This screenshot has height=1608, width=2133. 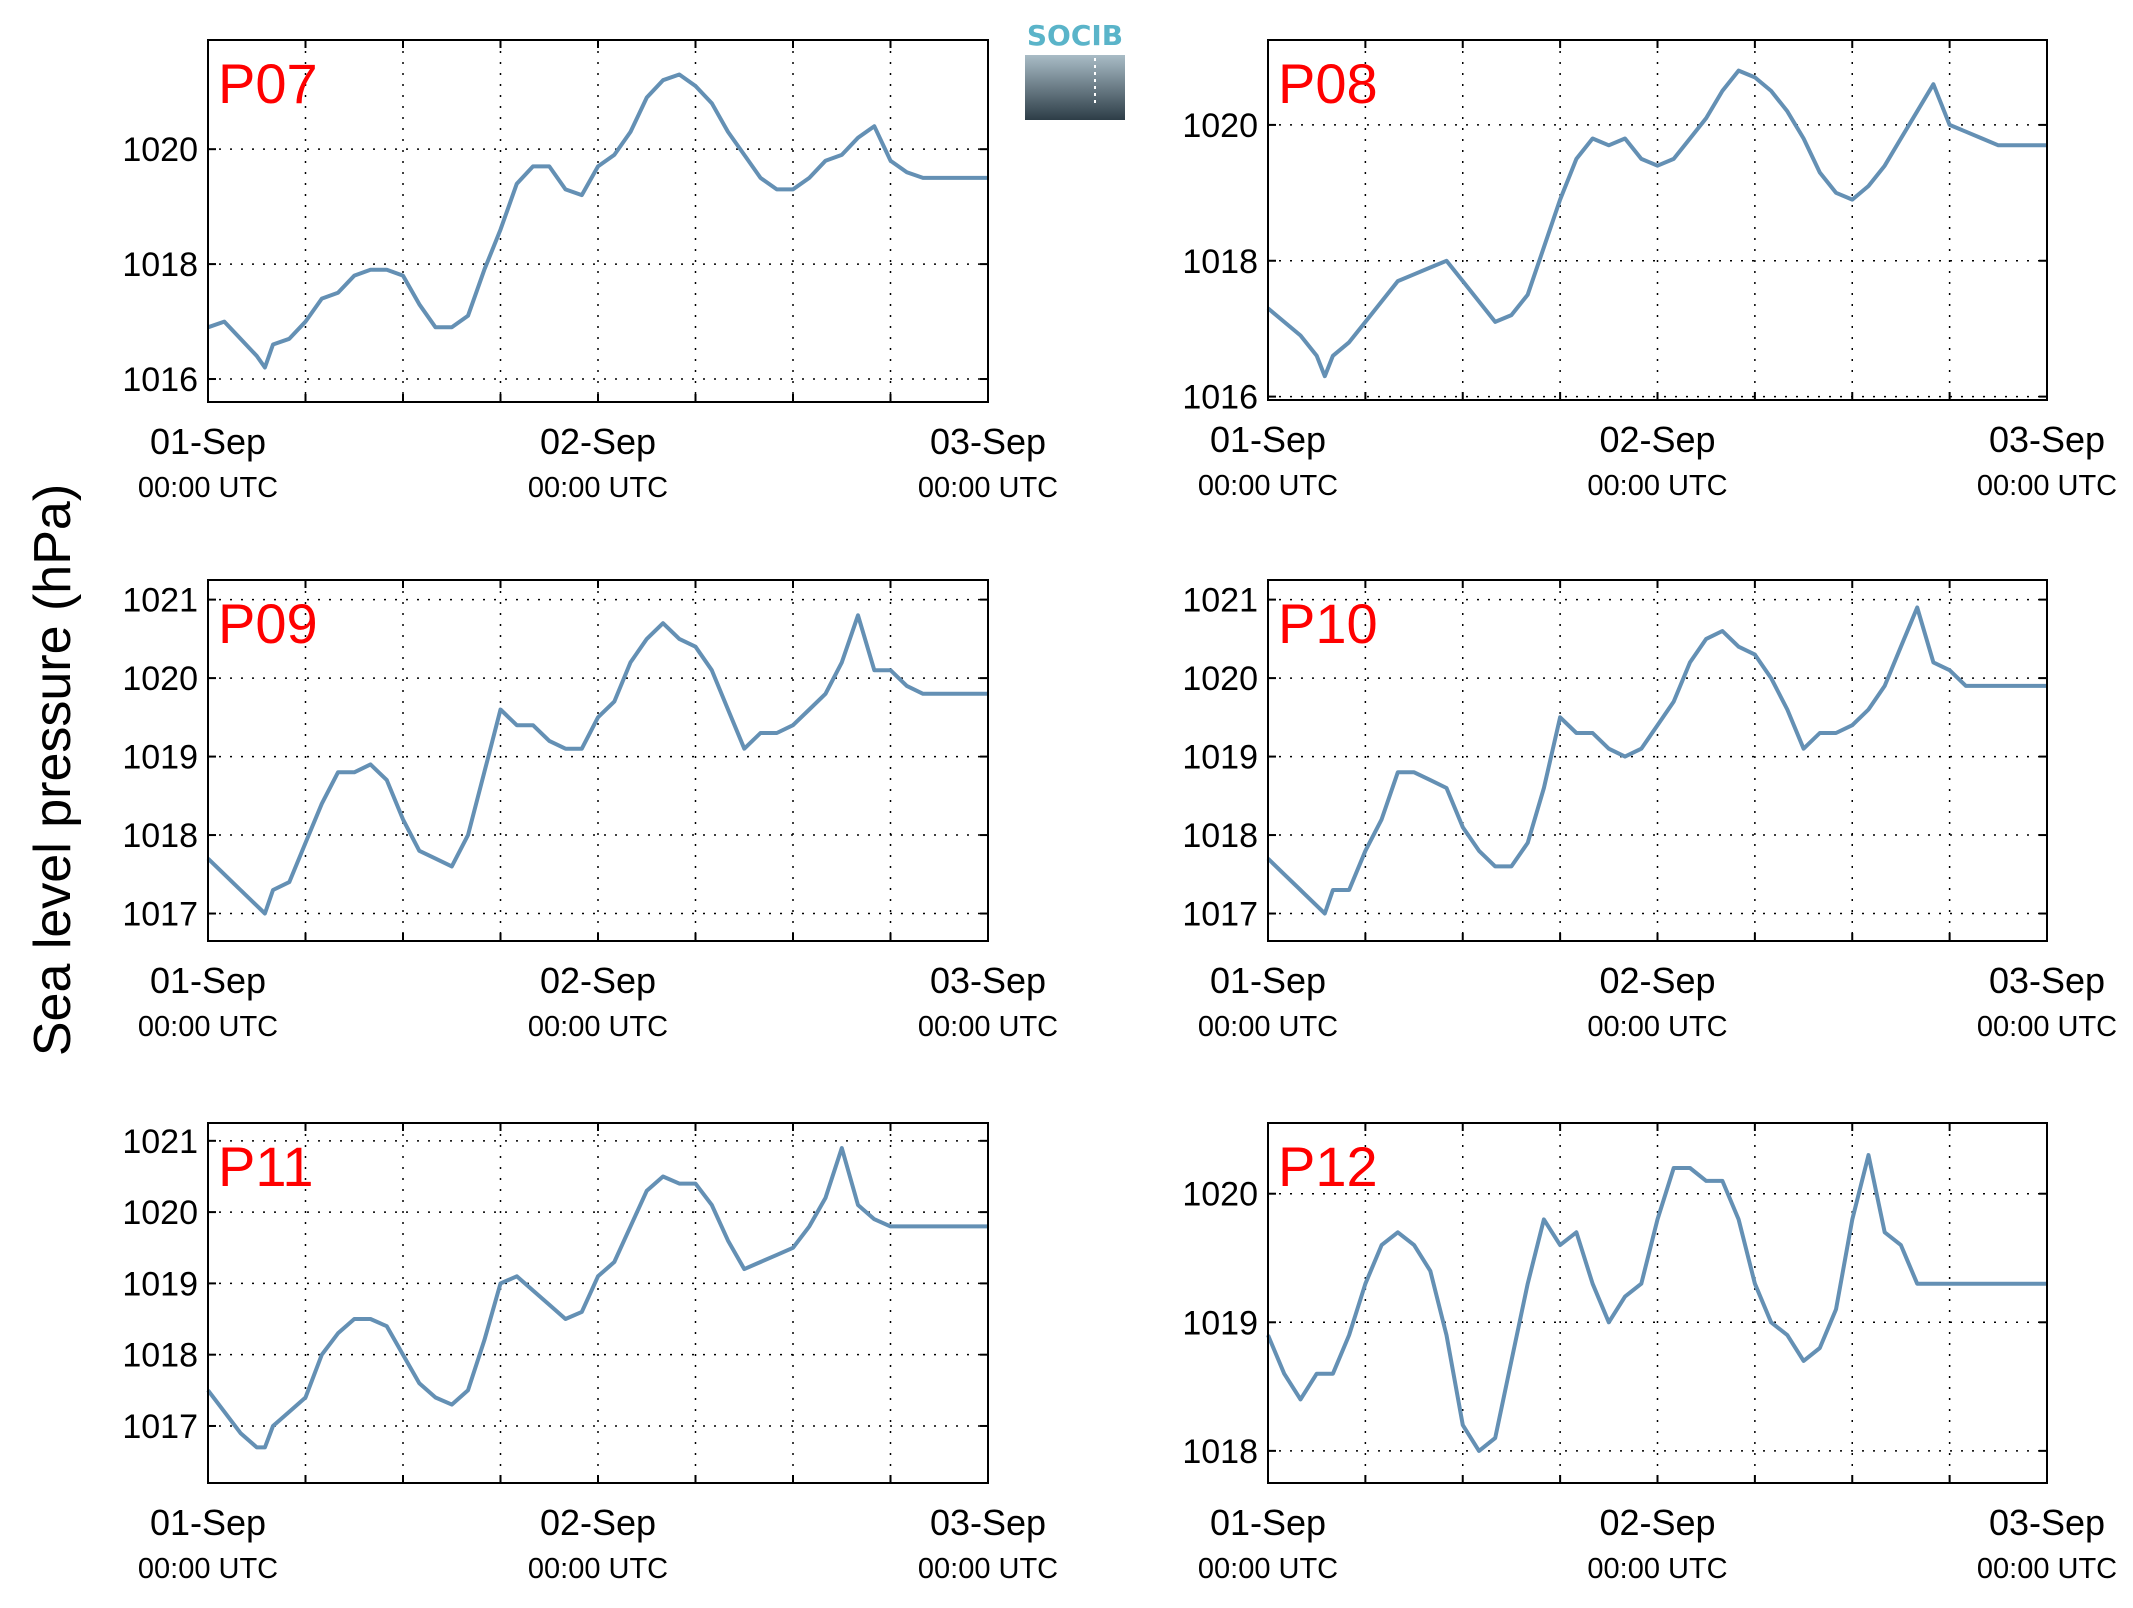 I want to click on series-line-p07, so click(x=597, y=221).